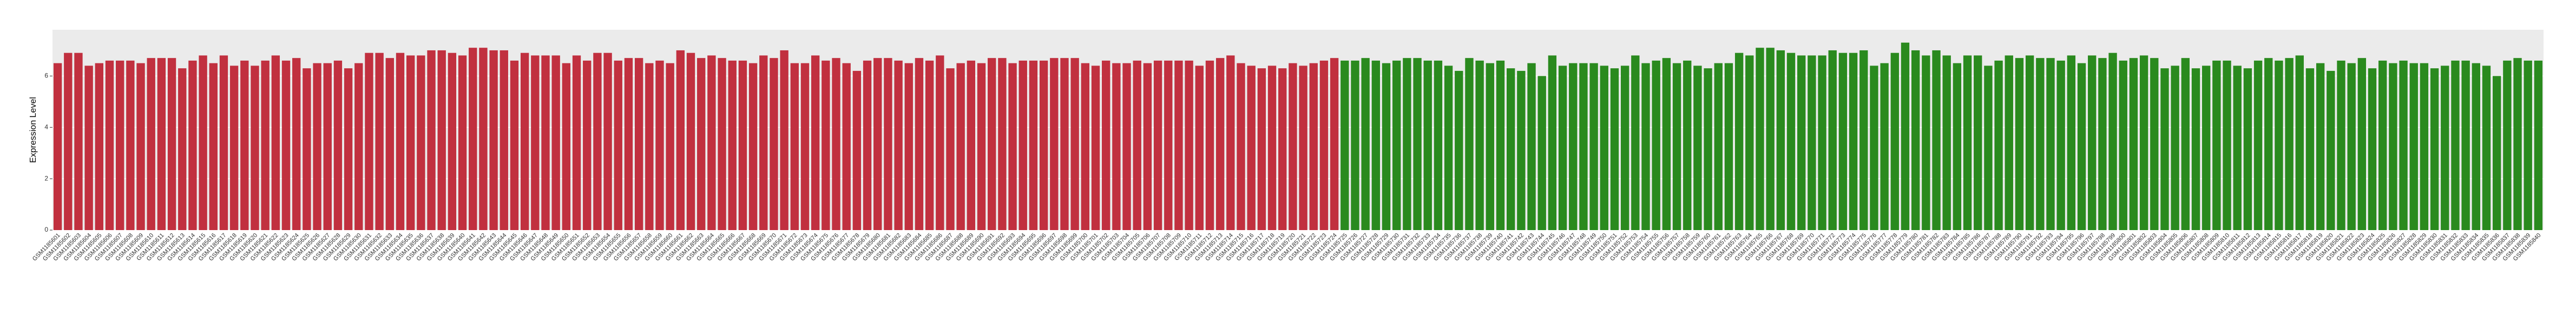  Describe the element at coordinates (33, 130) in the screenshot. I see `y-axis-label: Expression Level` at that location.